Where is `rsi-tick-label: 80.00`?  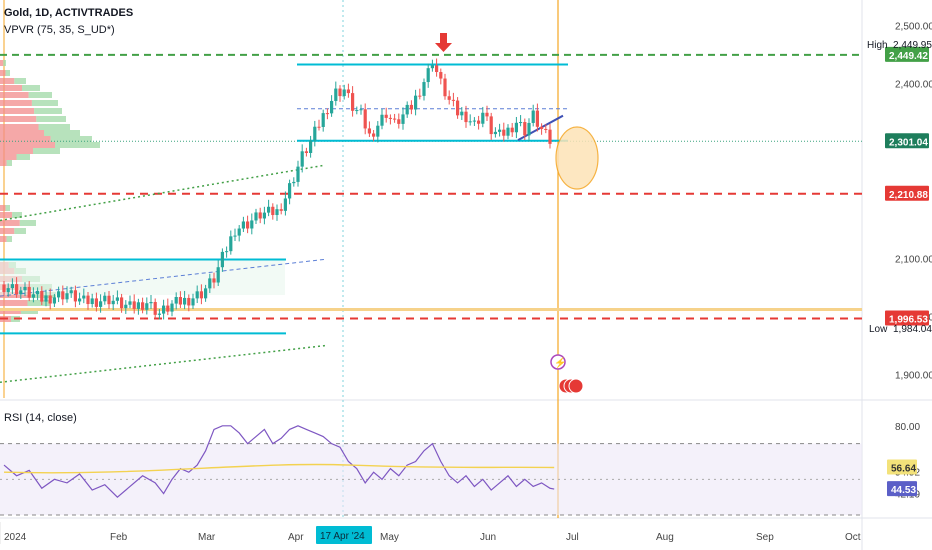 rsi-tick-label: 80.00 is located at coordinates (907, 427).